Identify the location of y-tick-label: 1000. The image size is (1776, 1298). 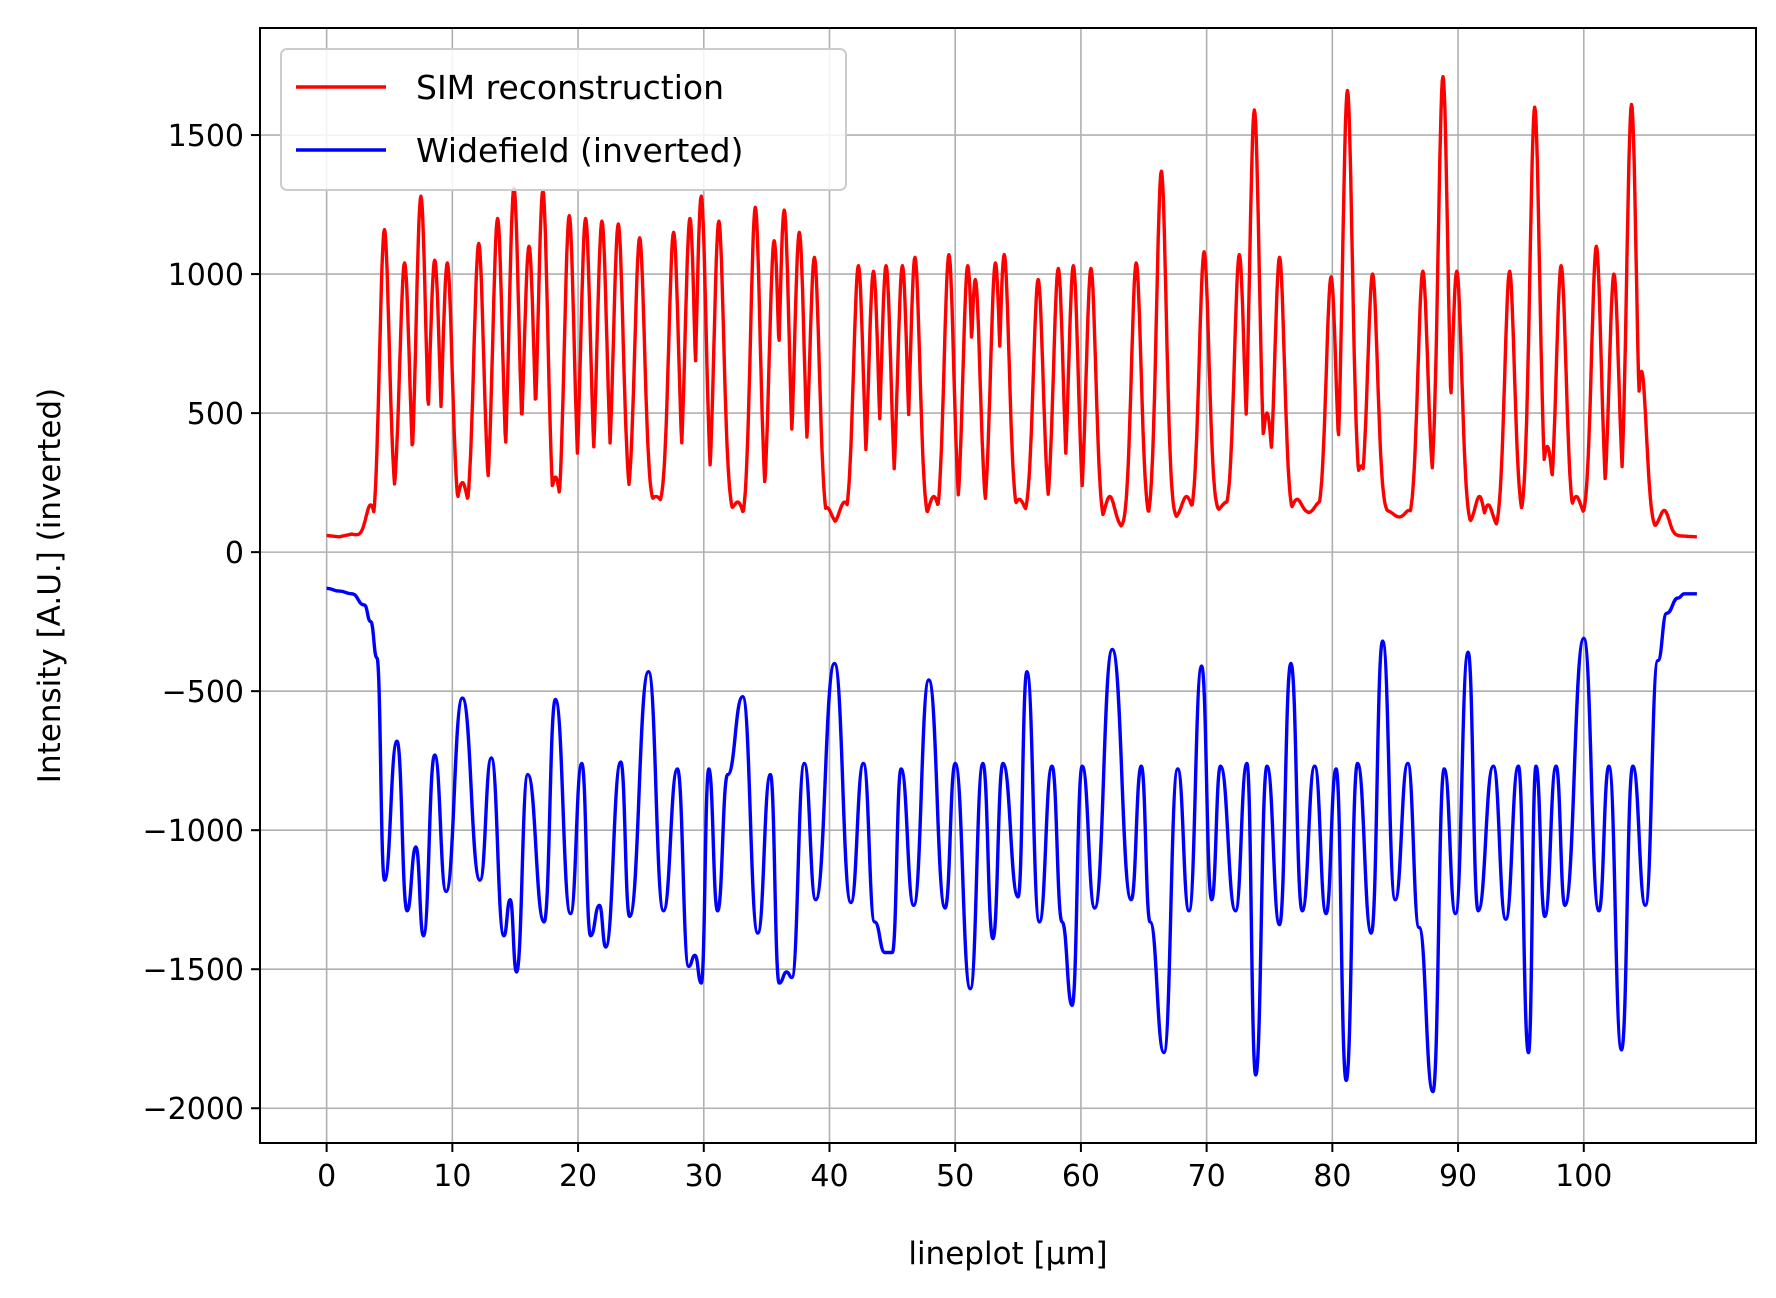
(206, 275).